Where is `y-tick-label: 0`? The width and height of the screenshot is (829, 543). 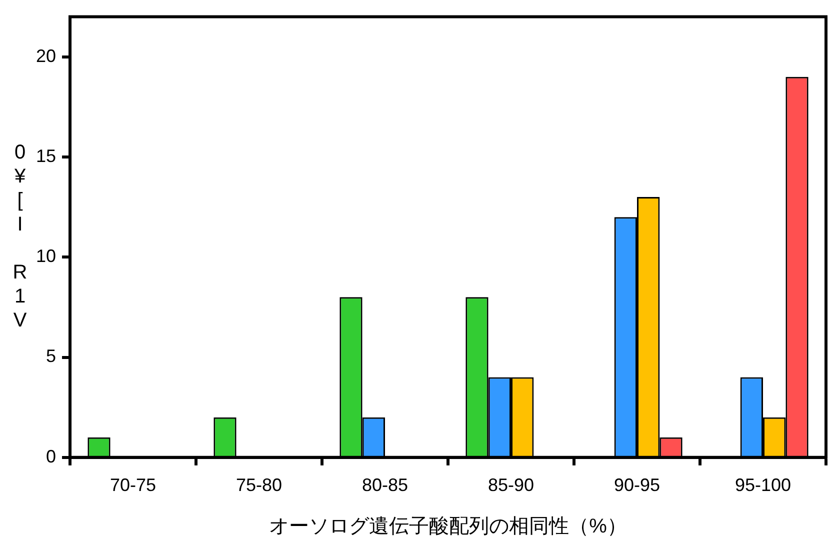
y-tick-label: 0 is located at coordinates (51, 456).